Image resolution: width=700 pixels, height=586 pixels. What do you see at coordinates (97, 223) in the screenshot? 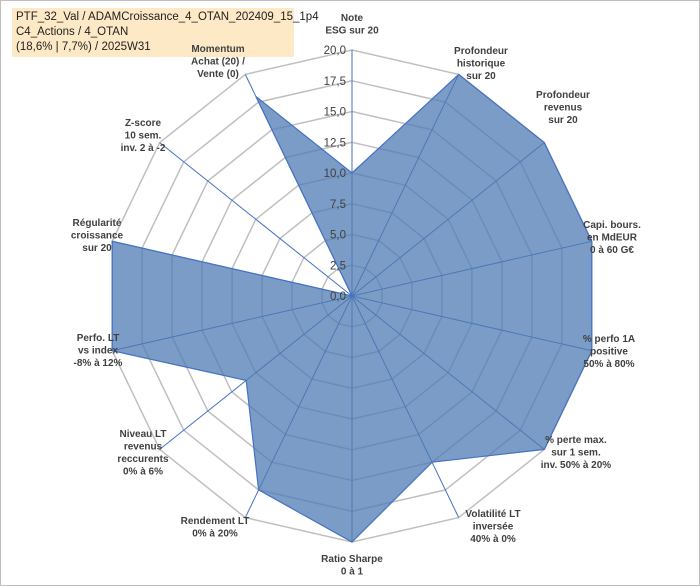
I see `axis-label-line: Régularité` at bounding box center [97, 223].